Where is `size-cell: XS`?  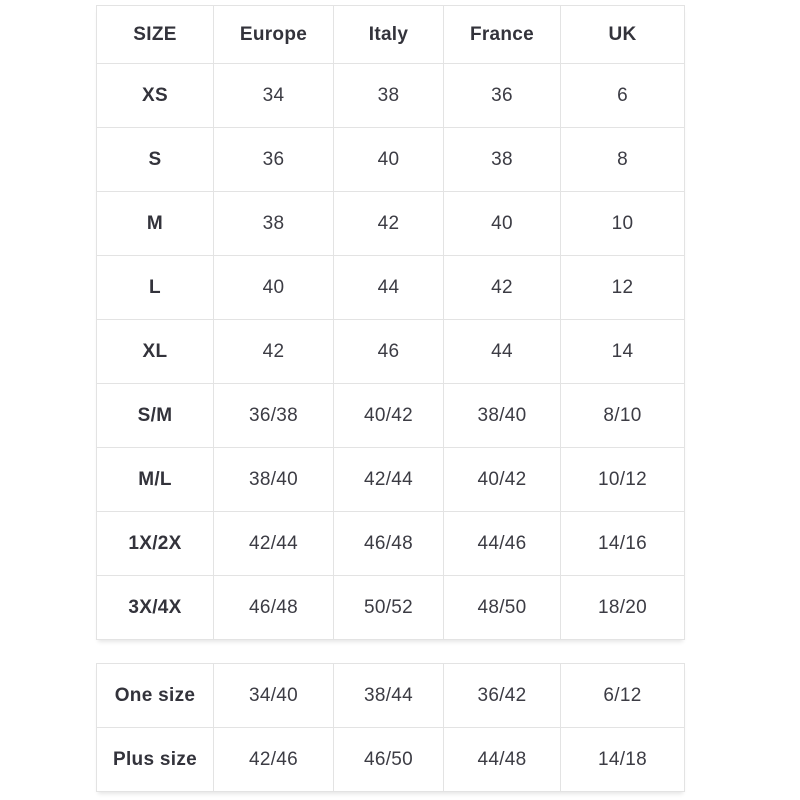
size-cell: XS is located at coordinates (155, 95).